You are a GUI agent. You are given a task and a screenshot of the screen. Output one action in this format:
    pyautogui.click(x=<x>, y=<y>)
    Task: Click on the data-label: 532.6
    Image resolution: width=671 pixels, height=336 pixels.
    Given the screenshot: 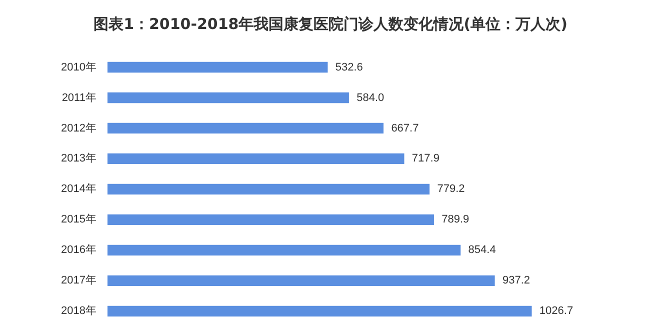 What is the action you would take?
    pyautogui.click(x=349, y=67)
    